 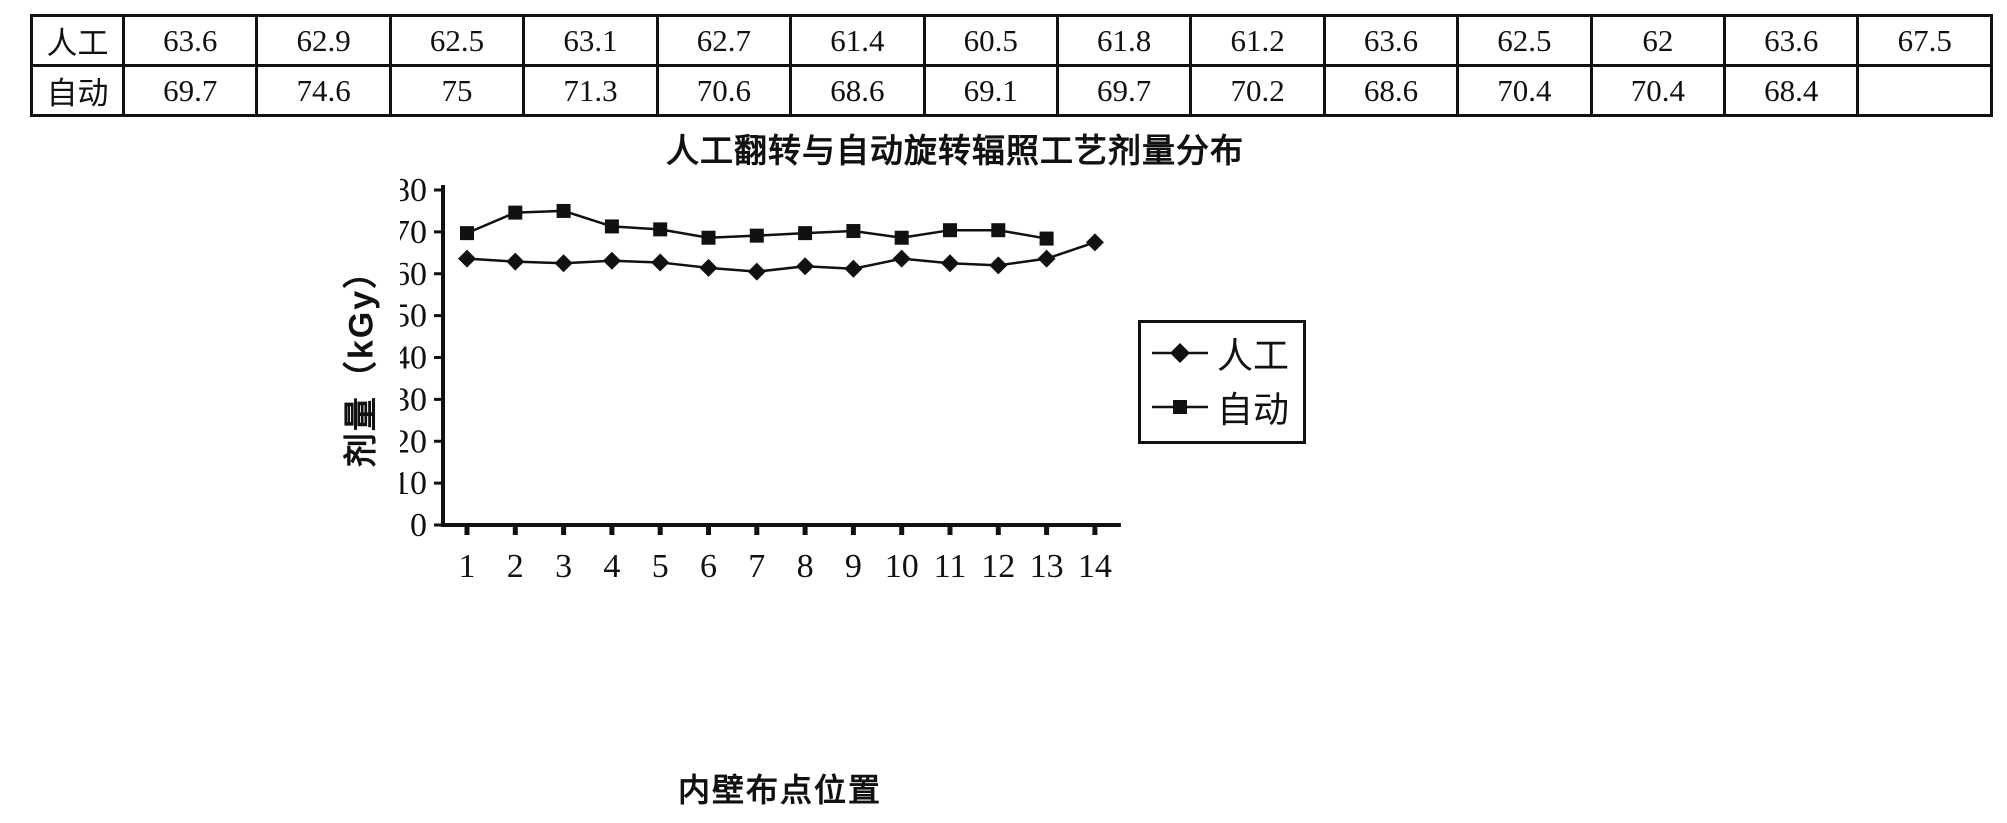 I want to click on table-cell: 70.6, so click(x=724, y=90).